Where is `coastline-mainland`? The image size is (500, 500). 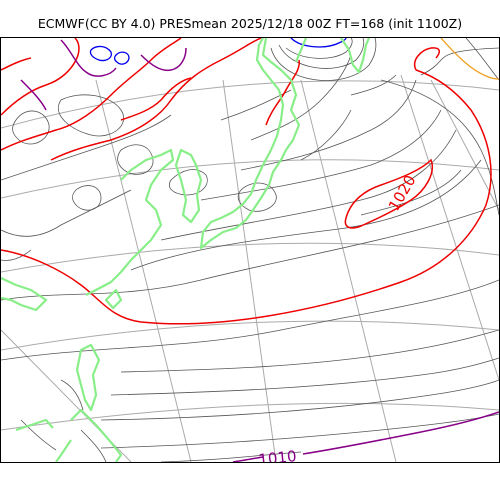
coastline-mainland is located at coordinates (130, 222).